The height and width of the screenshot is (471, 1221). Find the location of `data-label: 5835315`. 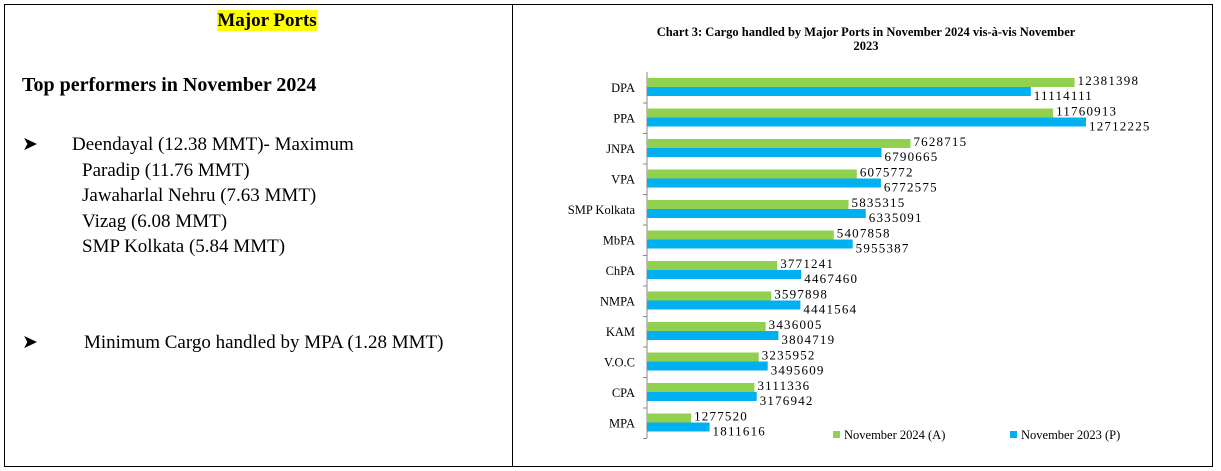

data-label: 5835315 is located at coordinates (879, 202).